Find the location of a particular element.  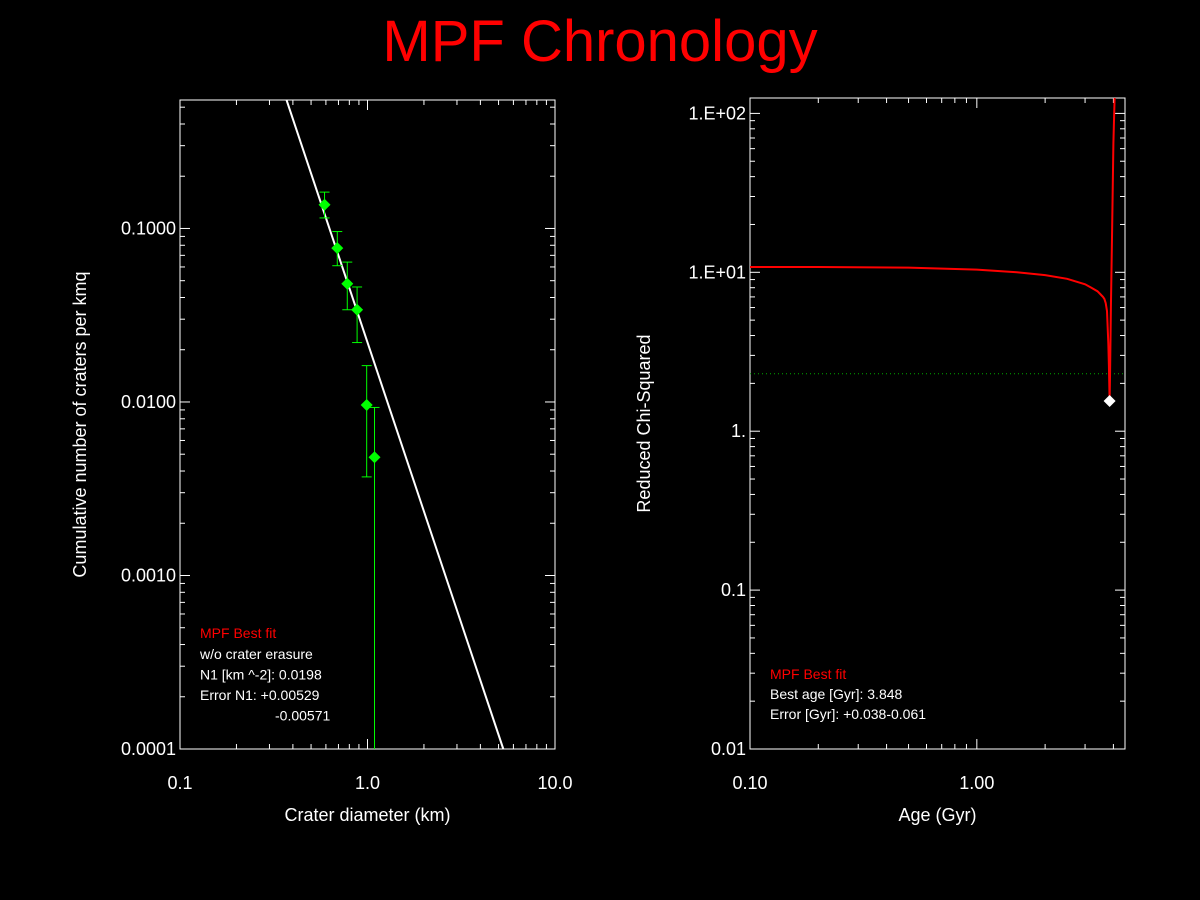

y-tick-label: 0.1 is located at coordinates (733, 590).